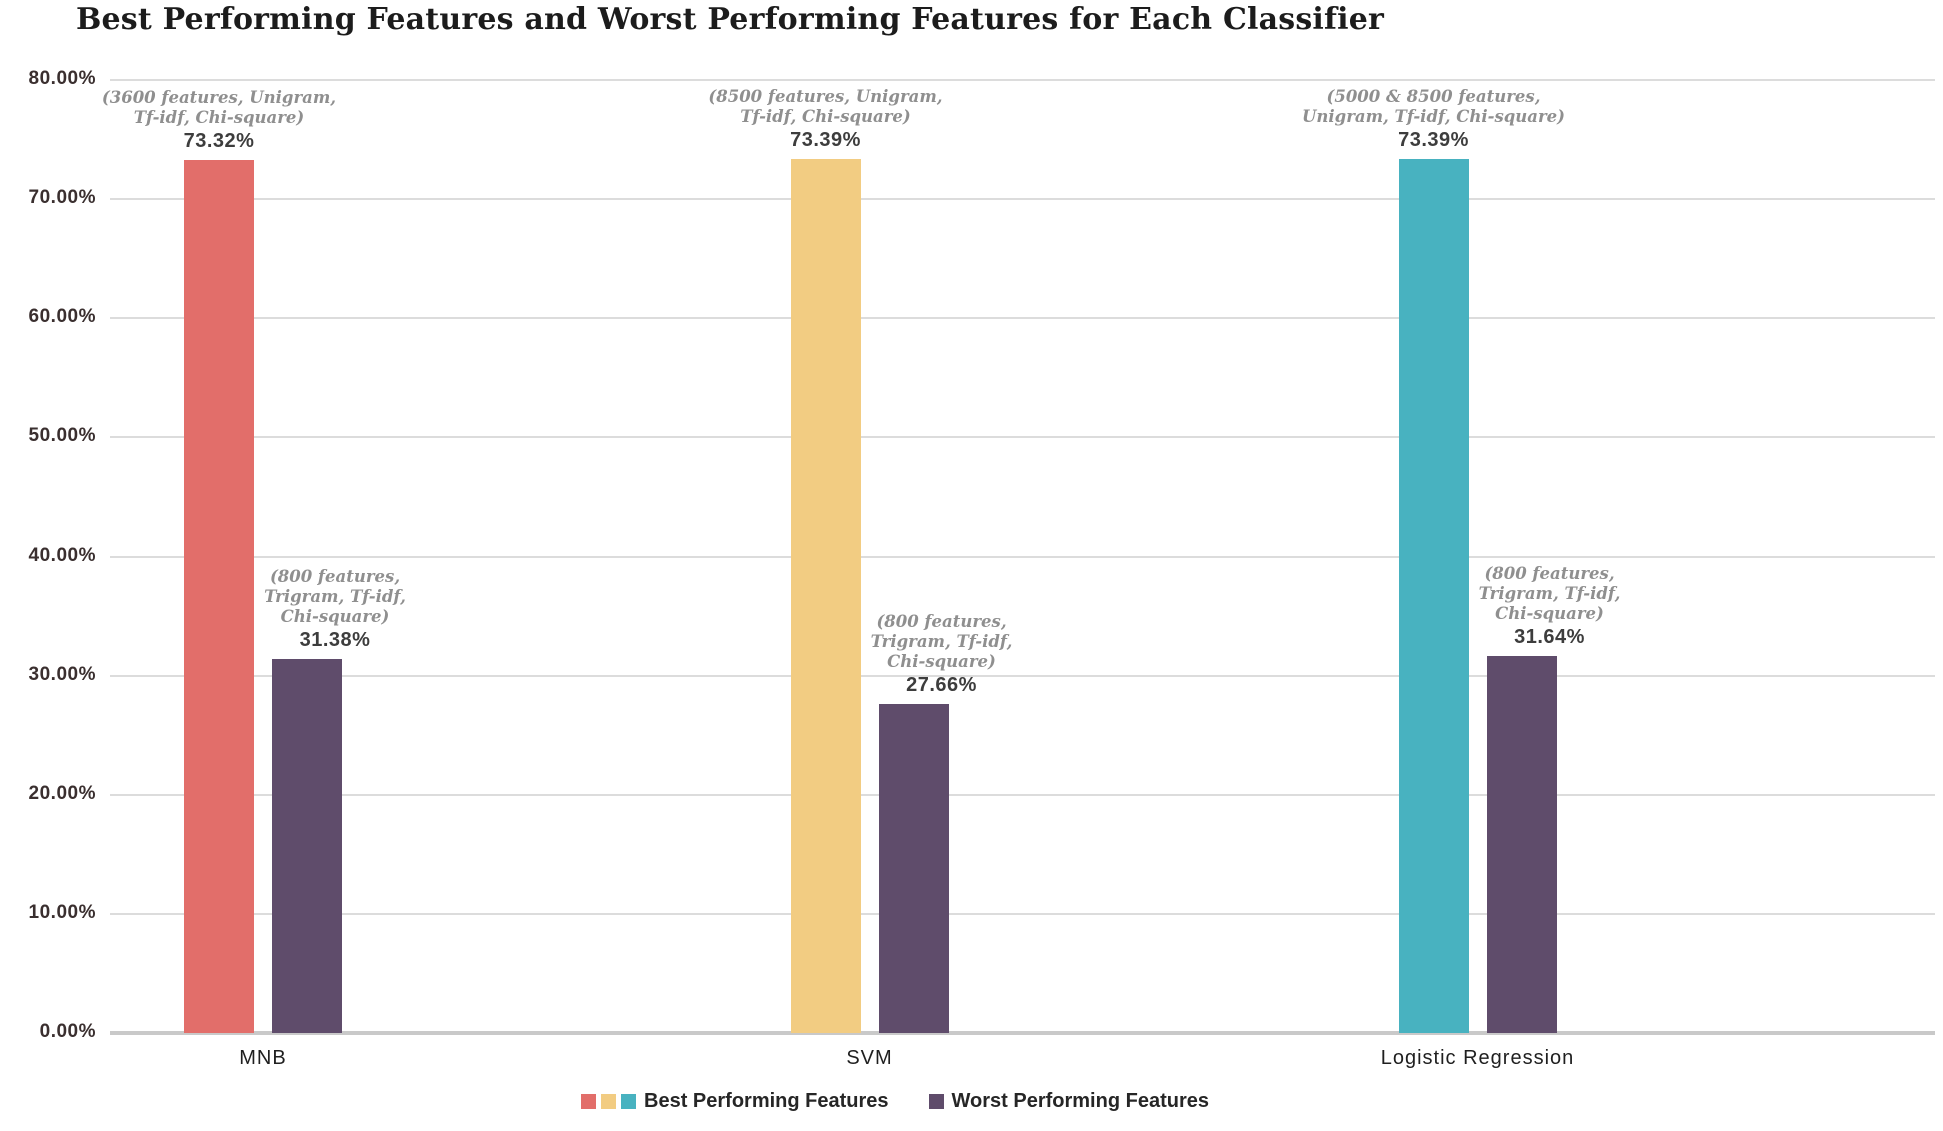 Image resolution: width=1943 pixels, height=1131 pixels. I want to click on y-axis-tick-label: 30.00%, so click(62, 674).